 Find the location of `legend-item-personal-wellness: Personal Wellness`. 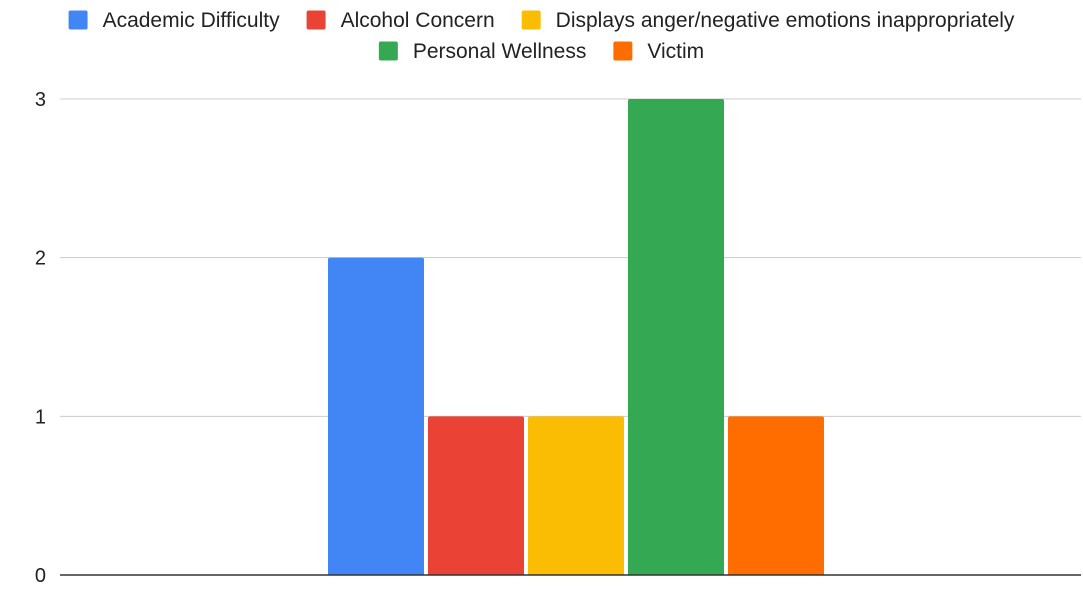

legend-item-personal-wellness: Personal Wellness is located at coordinates (482, 51).